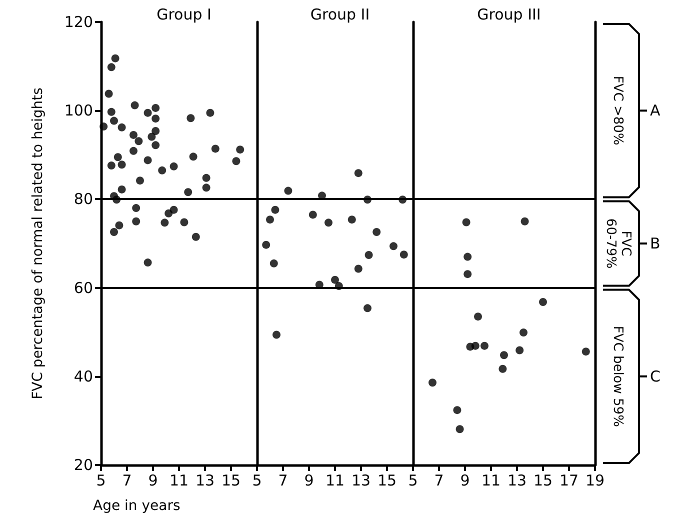 This screenshot has height=528, width=688. Describe the element at coordinates (83, 287) in the screenshot. I see `y-tick-label: 60` at that location.